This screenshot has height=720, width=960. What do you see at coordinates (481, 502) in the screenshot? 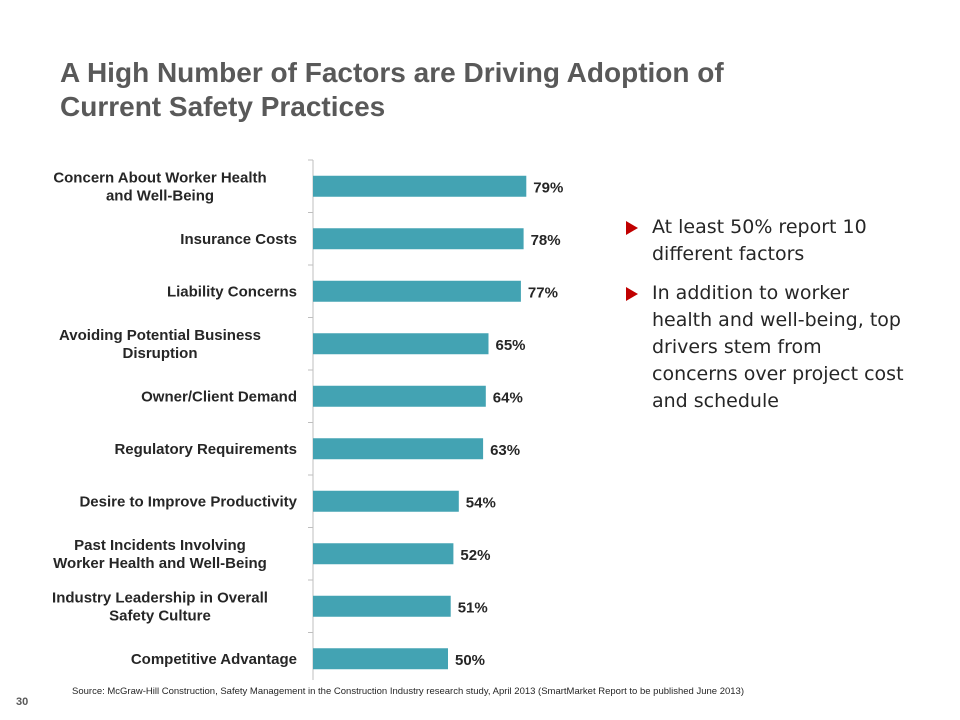
I see `data-label: 54%` at bounding box center [481, 502].